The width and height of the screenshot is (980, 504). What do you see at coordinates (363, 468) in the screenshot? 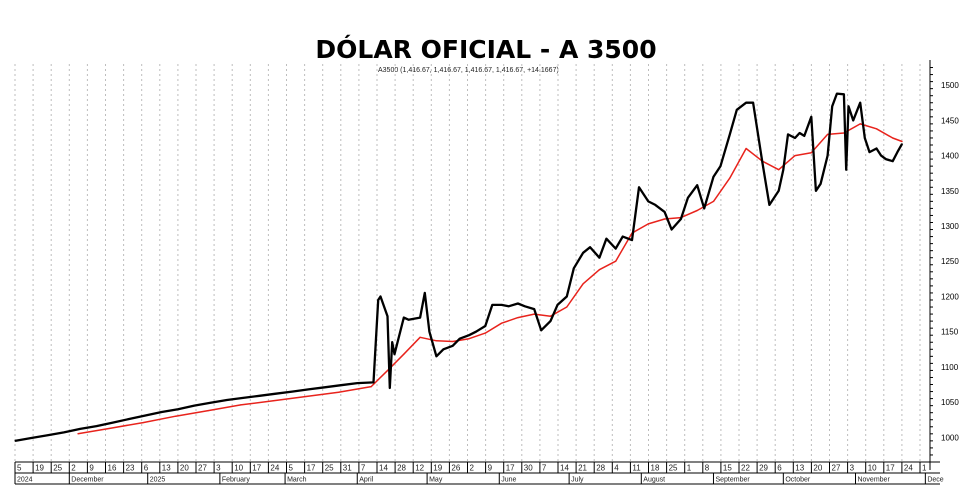
I see `x-tick-label: 7` at bounding box center [363, 468].